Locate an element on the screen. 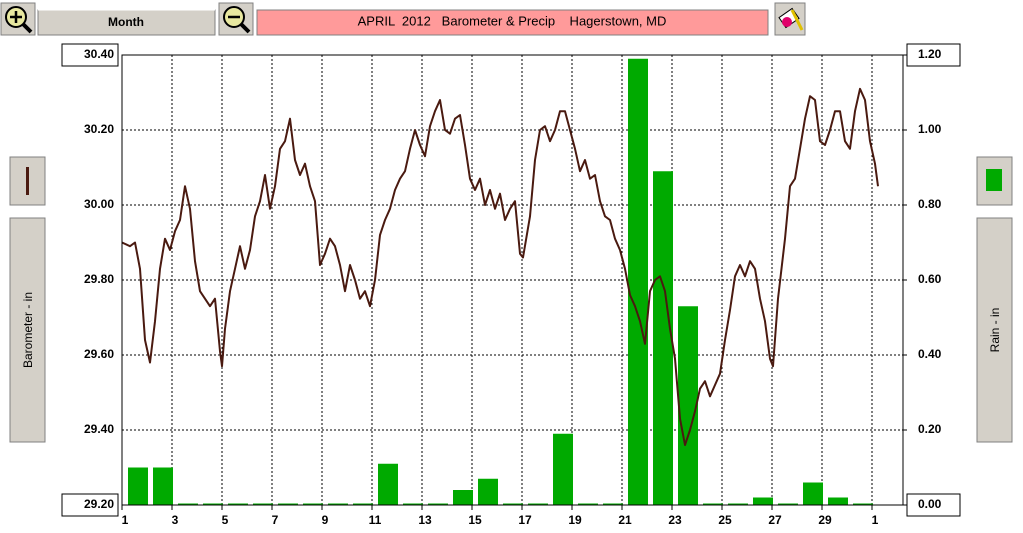 Image resolution: width=1023 pixels, height=533 pixels. rain-legend-button is located at coordinates (994, 181).